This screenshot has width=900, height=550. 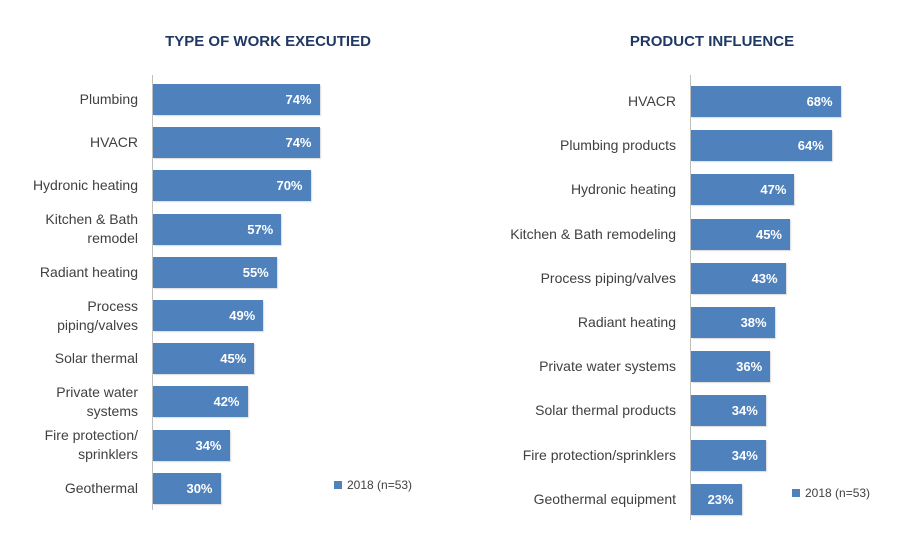 What do you see at coordinates (108, 99) in the screenshot?
I see `category-label: Plumbing` at bounding box center [108, 99].